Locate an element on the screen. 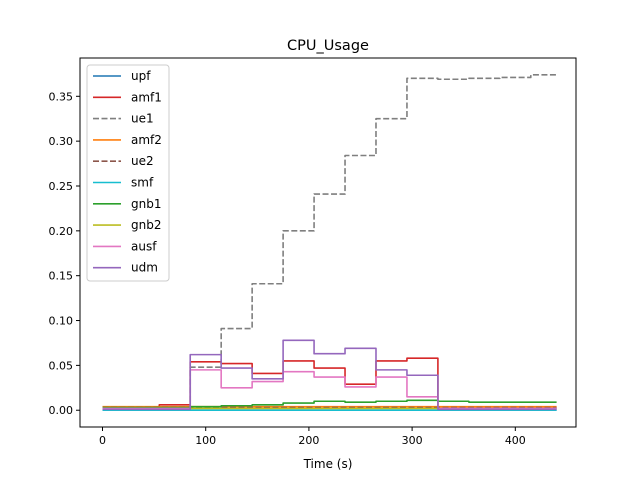 The height and width of the screenshot is (480, 640). y-tick-label: 0.35 is located at coordinates (61, 96).